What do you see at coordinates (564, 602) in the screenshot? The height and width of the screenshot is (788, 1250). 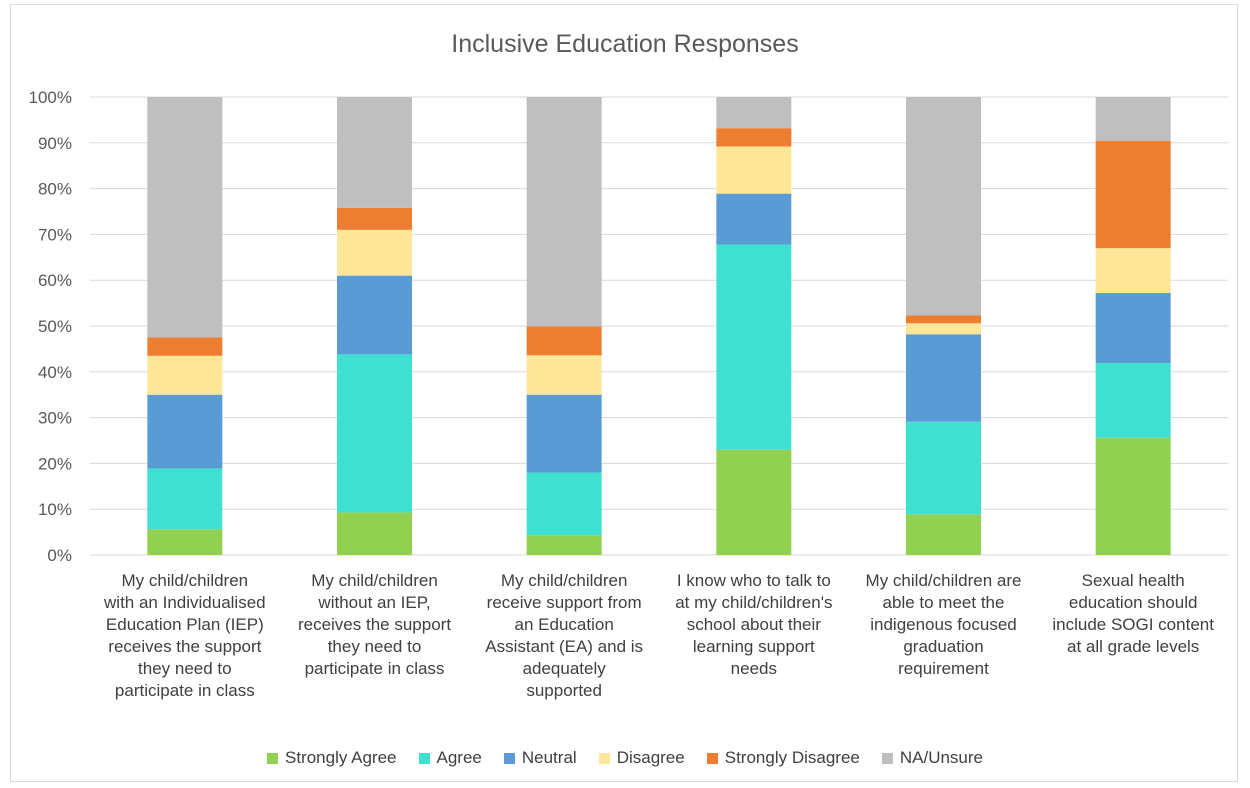 I see `x-tick-label-line: receive support from` at bounding box center [564, 602].